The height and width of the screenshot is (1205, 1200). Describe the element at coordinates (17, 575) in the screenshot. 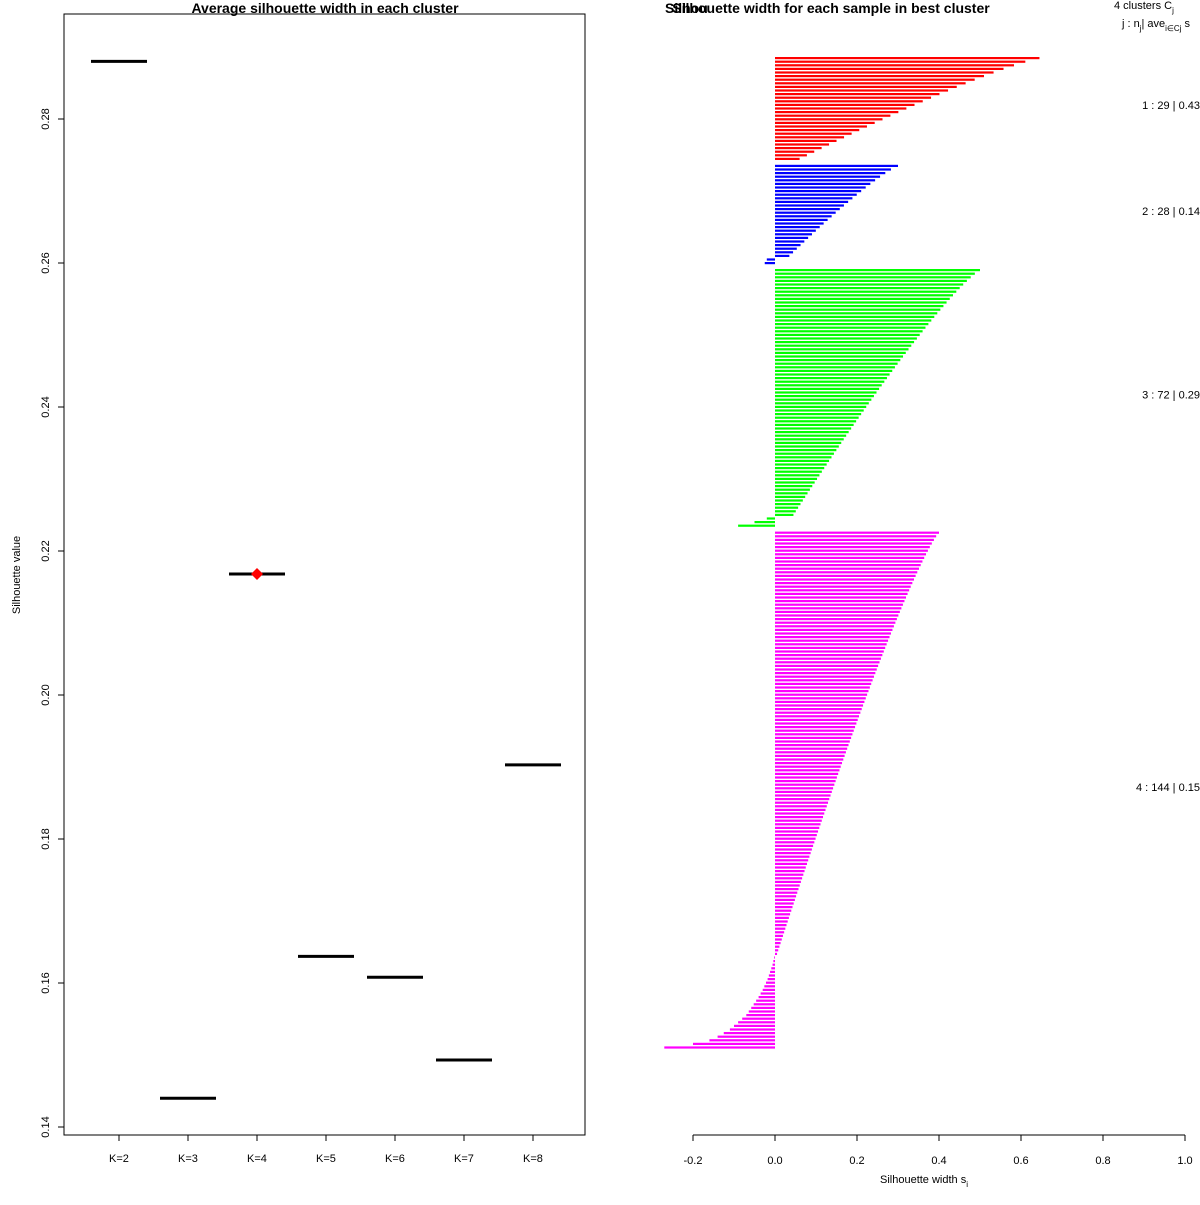

I see `left-y-axis-label: Silhouette value` at that location.